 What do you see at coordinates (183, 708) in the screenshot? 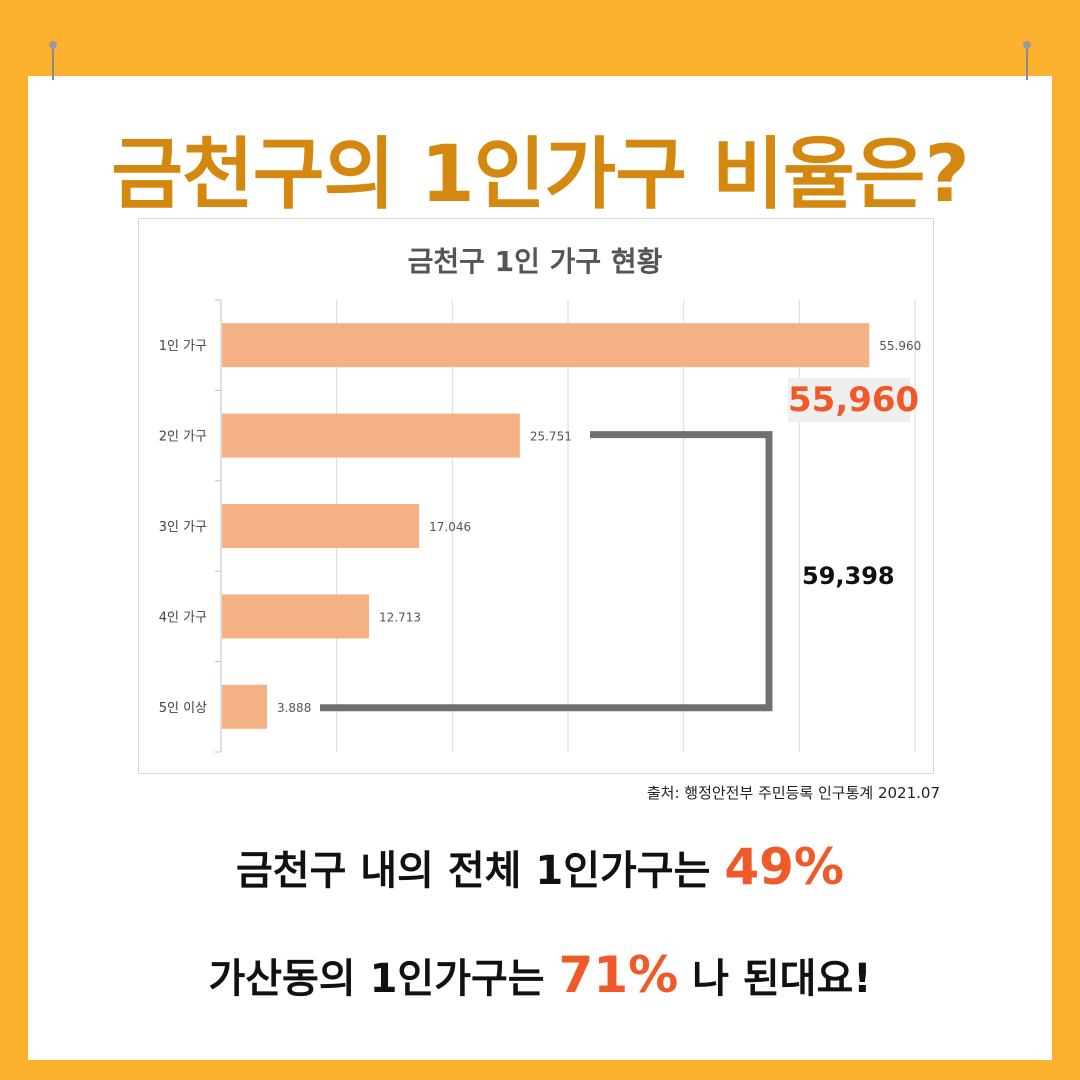
I see `category-label: 5인 이상` at bounding box center [183, 708].